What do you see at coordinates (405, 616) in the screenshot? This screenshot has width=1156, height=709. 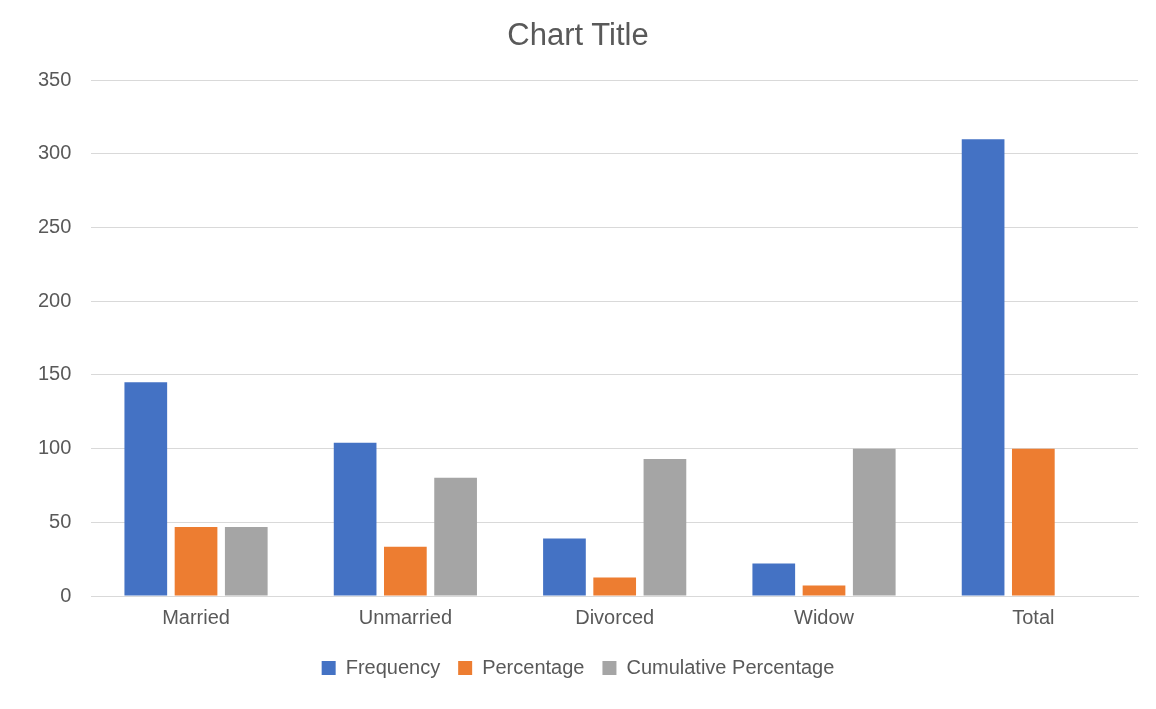 I see `x-tick-label: Unmarried` at bounding box center [405, 616].